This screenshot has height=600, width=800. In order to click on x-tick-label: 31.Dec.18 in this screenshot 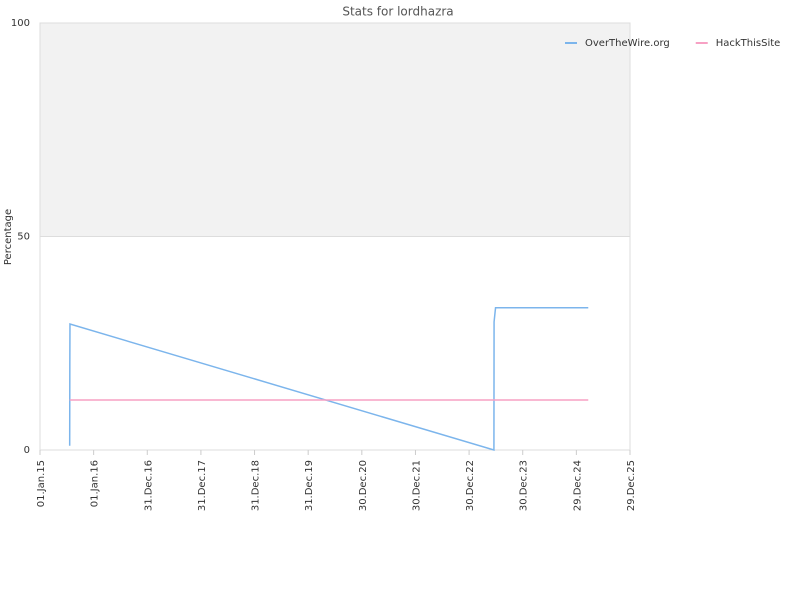, I will do `click(256, 485)`.